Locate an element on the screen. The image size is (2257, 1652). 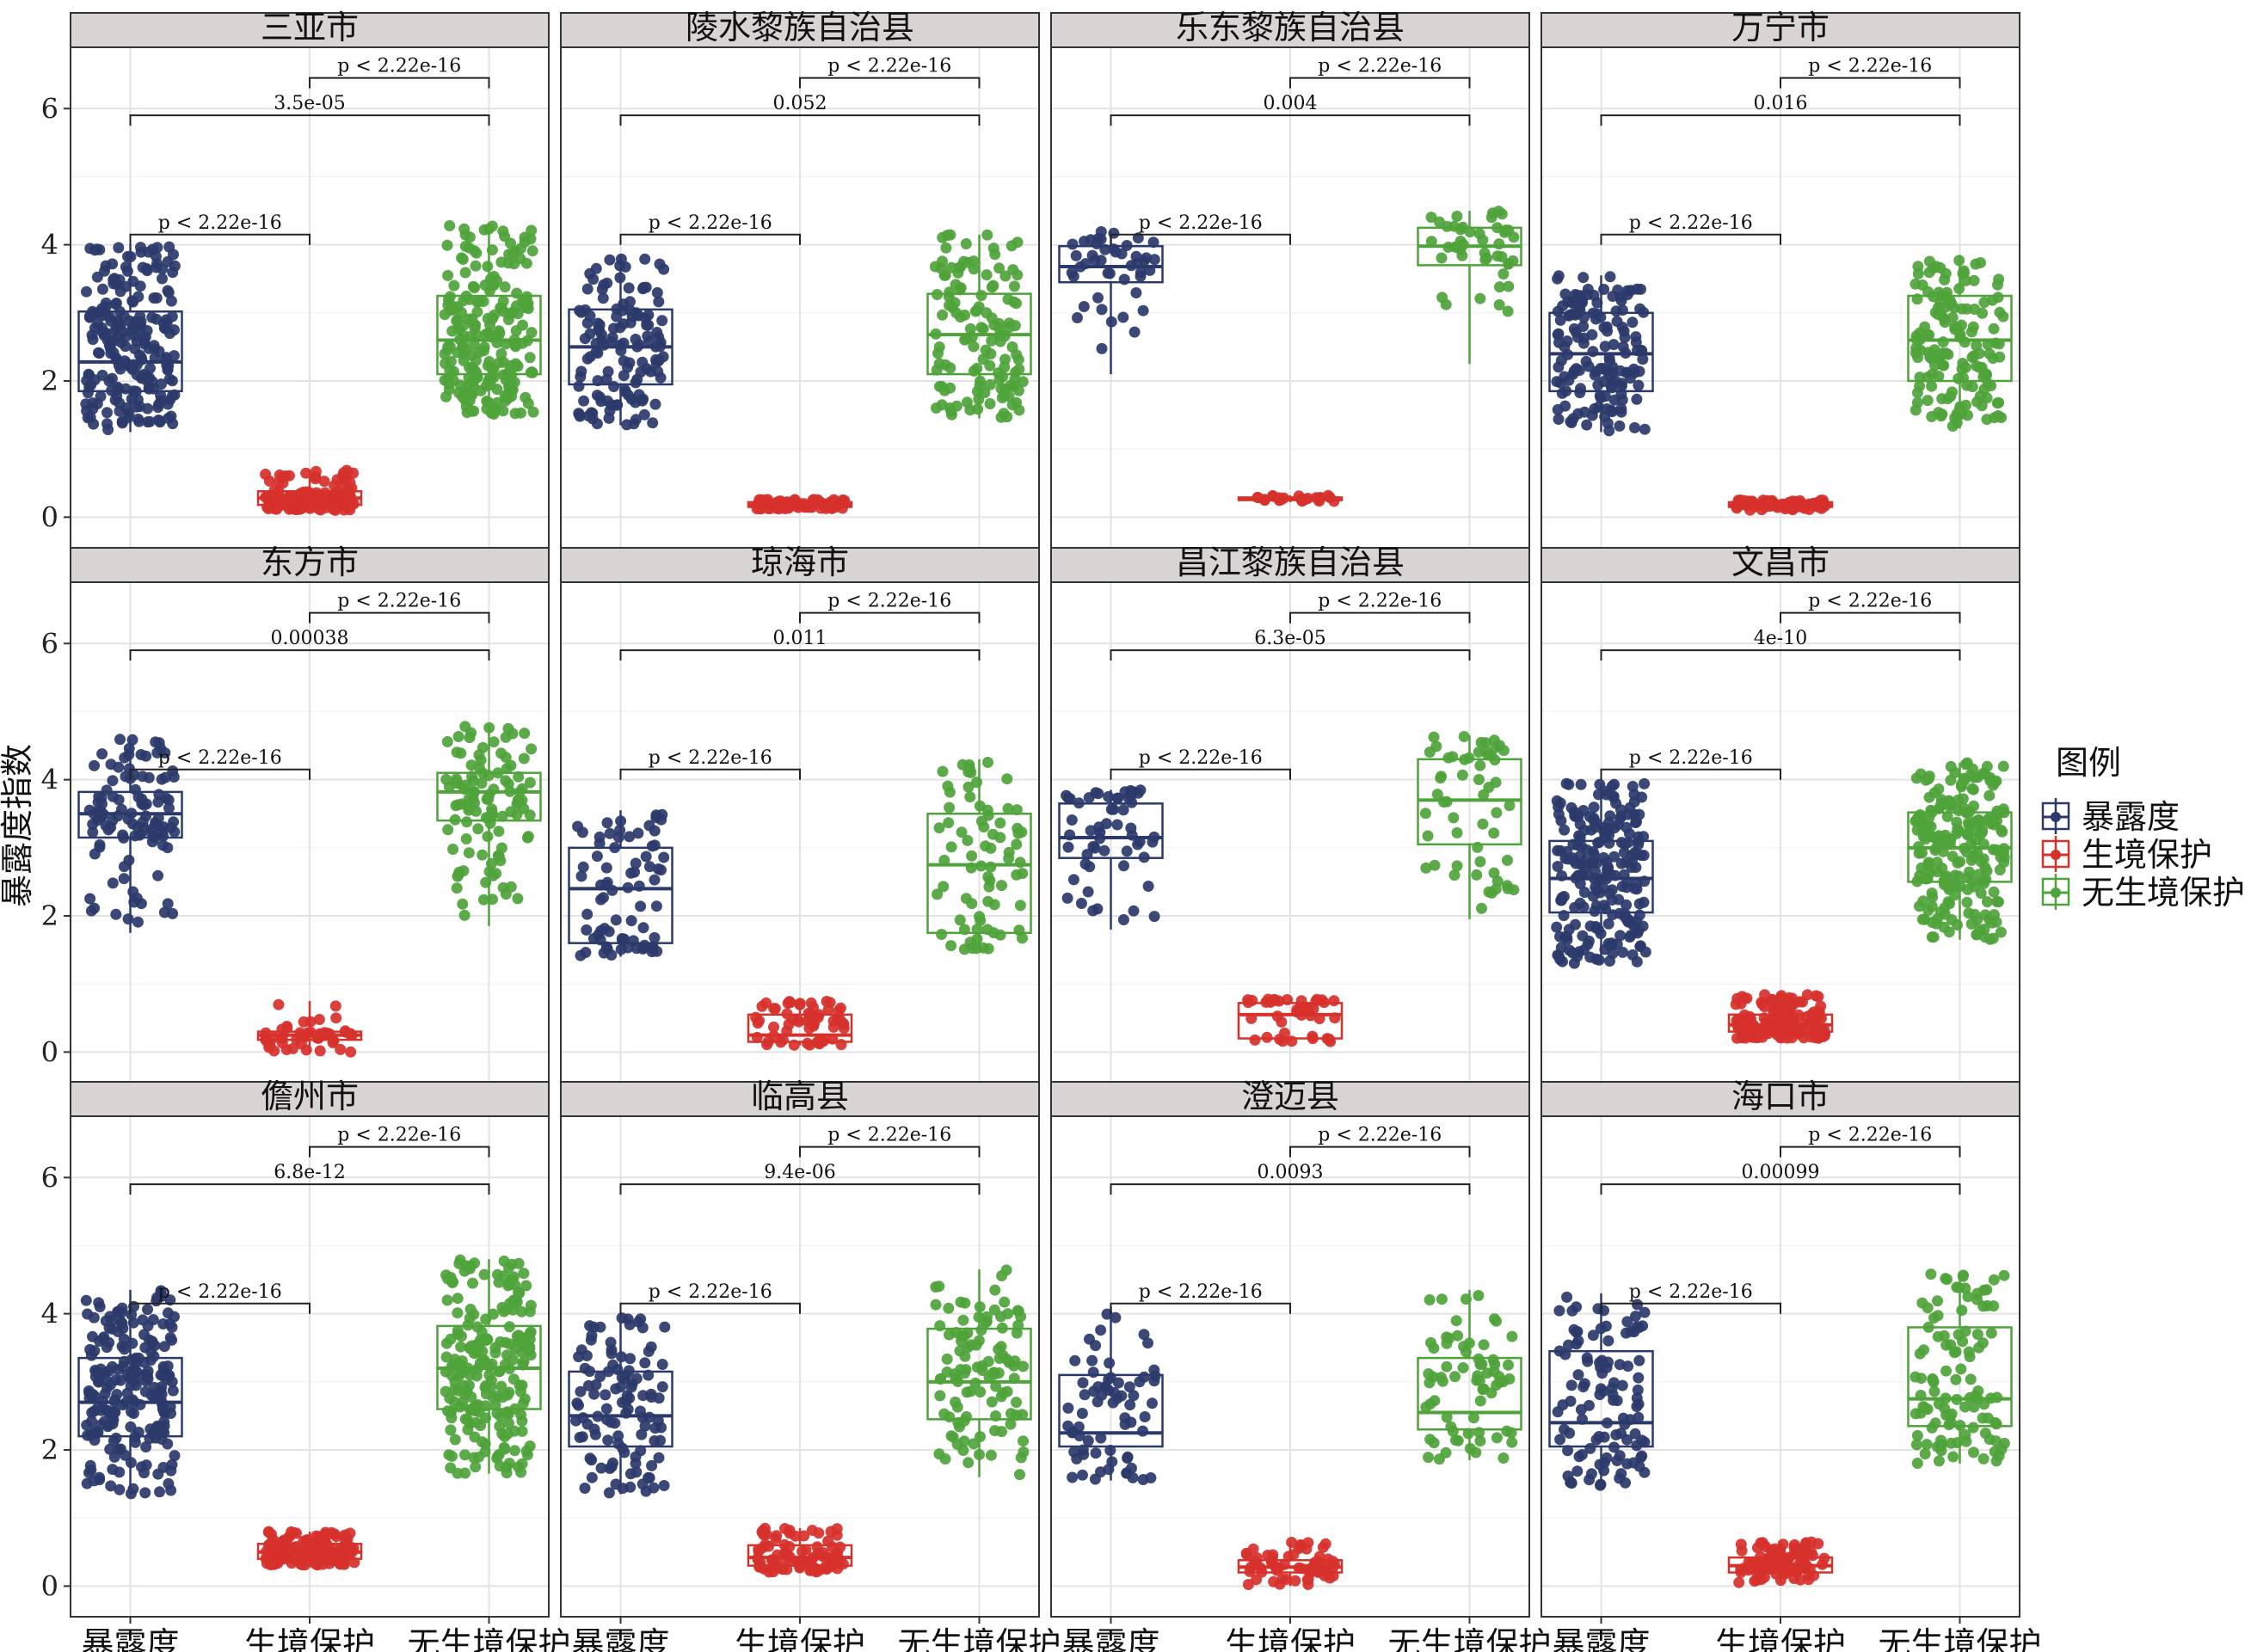
bracket-line is located at coordinates (800, 1189).